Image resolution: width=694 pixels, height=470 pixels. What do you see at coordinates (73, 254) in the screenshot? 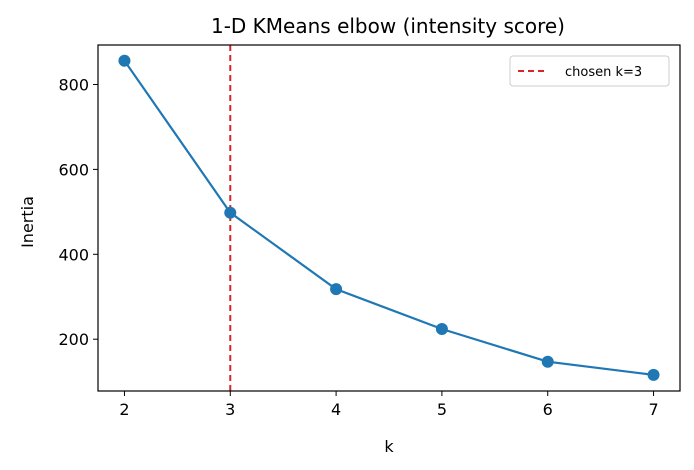
I see `y-tick-label: 400` at bounding box center [73, 254].